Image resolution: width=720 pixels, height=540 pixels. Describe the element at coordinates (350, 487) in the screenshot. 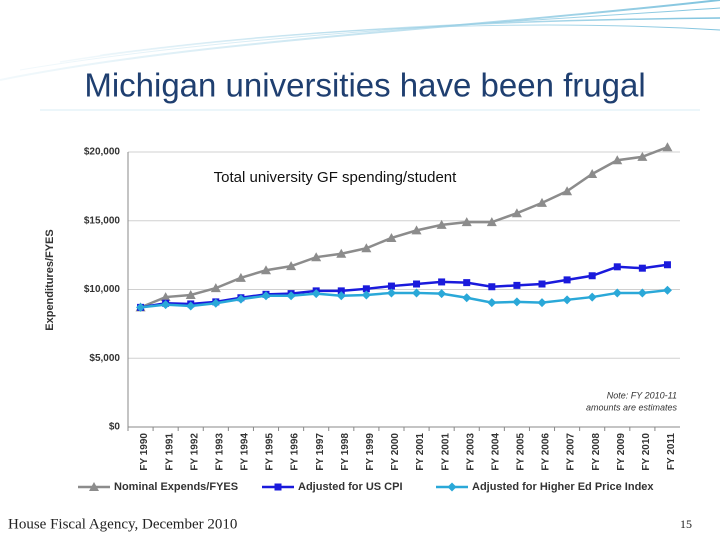

I see `legend-label: Adjusted for US CPI` at that location.